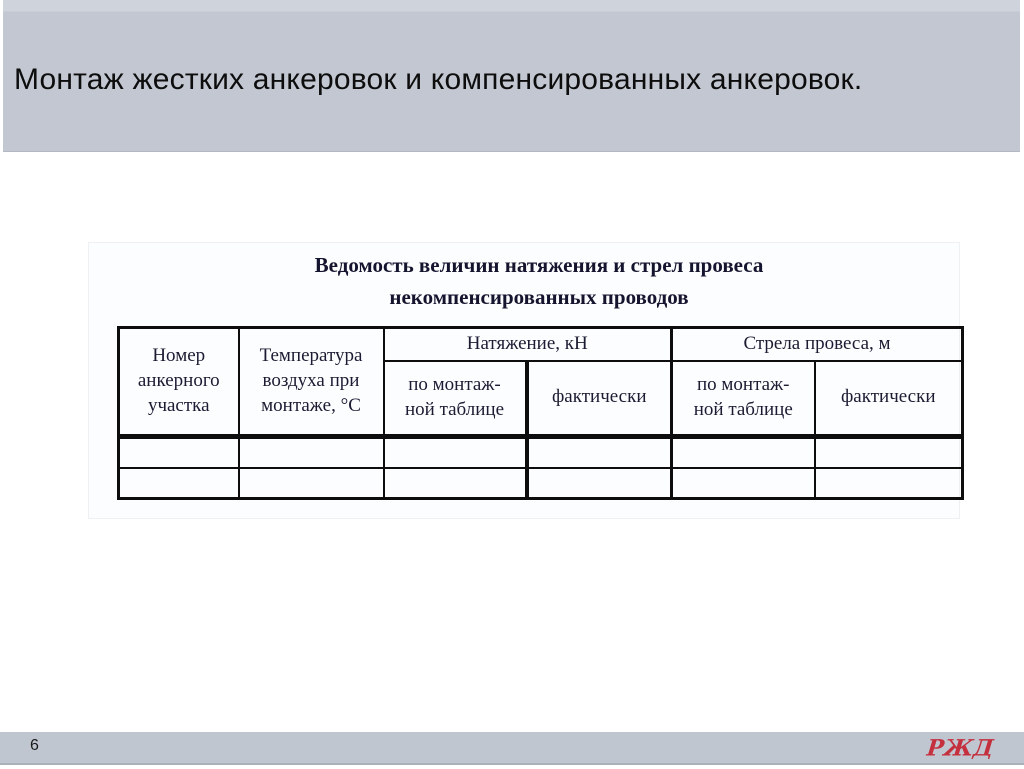 This screenshot has width=1024, height=769. What do you see at coordinates (178, 382) in the screenshot?
I see `col-header-anchor-section: Номер анкерного участка` at bounding box center [178, 382].